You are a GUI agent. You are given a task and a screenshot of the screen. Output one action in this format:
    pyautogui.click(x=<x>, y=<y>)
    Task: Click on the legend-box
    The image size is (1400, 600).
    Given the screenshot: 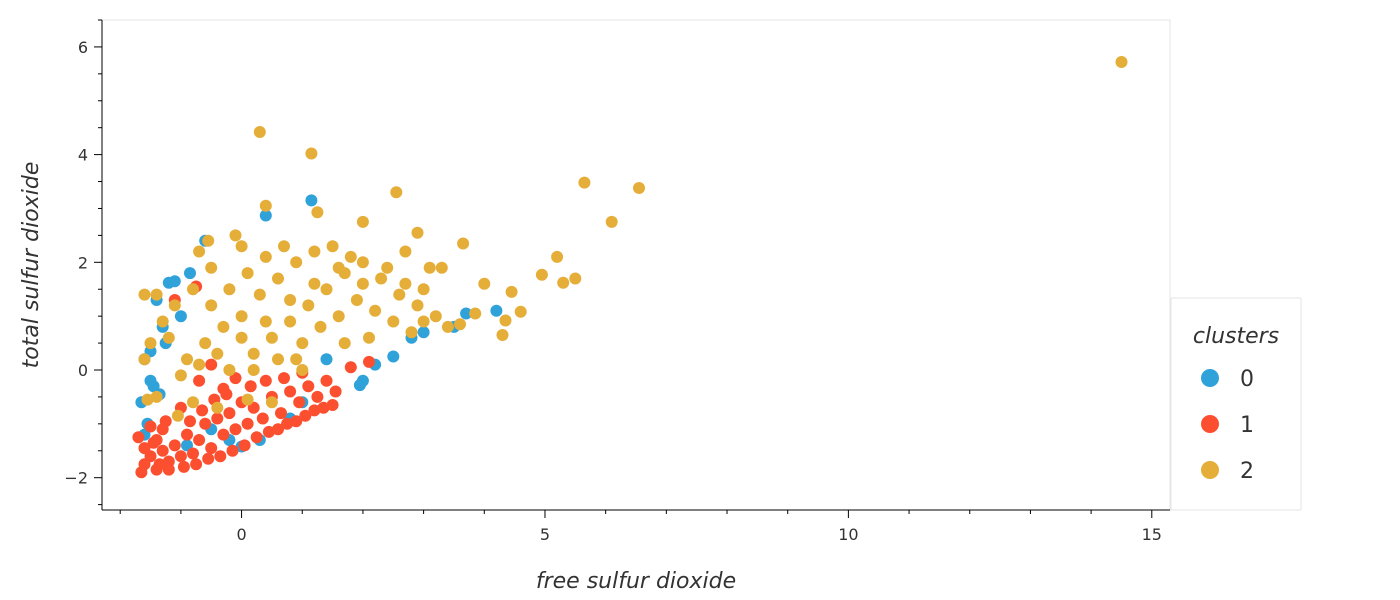 What is the action you would take?
    pyautogui.click(x=1236, y=404)
    